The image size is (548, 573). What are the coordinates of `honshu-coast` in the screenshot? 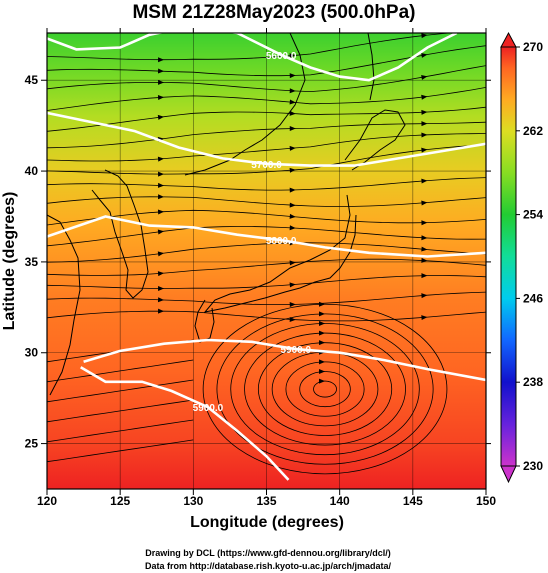 It's located at (280, 253).